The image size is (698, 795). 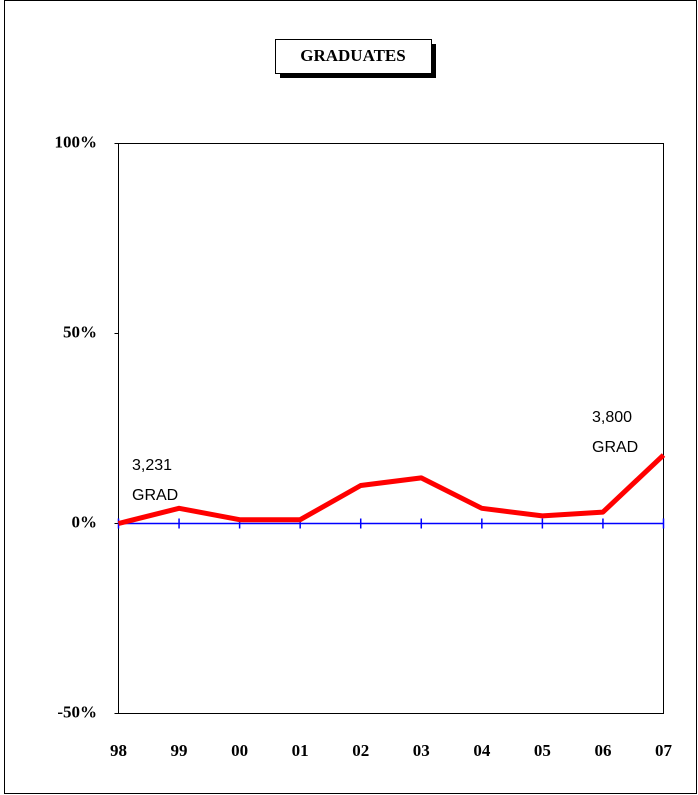 What do you see at coordinates (239, 750) in the screenshot?
I see `x-tick-label: 00` at bounding box center [239, 750].